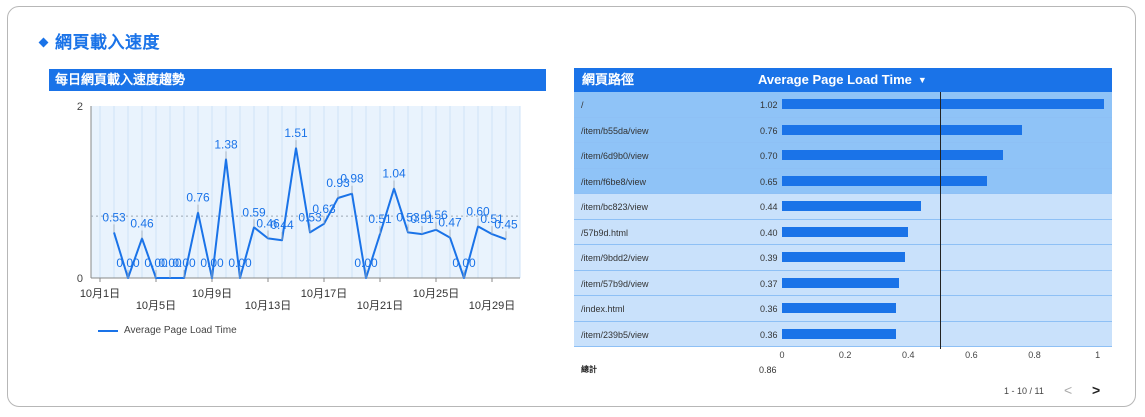 The height and width of the screenshot is (417, 1145). What do you see at coordinates (769, 130) in the screenshot?
I see `row-value: 0.76` at bounding box center [769, 130].